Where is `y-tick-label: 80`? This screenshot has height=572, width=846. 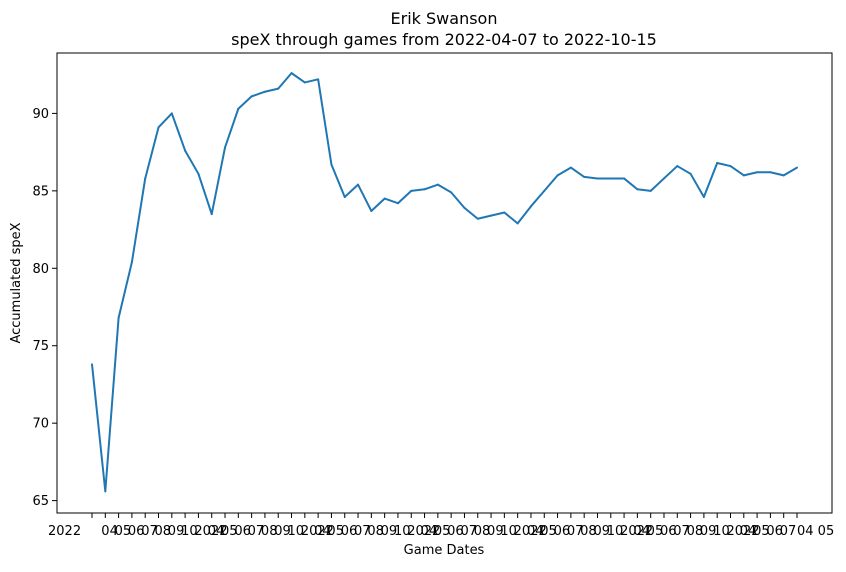
y-tick-label: 80 is located at coordinates (40, 269).